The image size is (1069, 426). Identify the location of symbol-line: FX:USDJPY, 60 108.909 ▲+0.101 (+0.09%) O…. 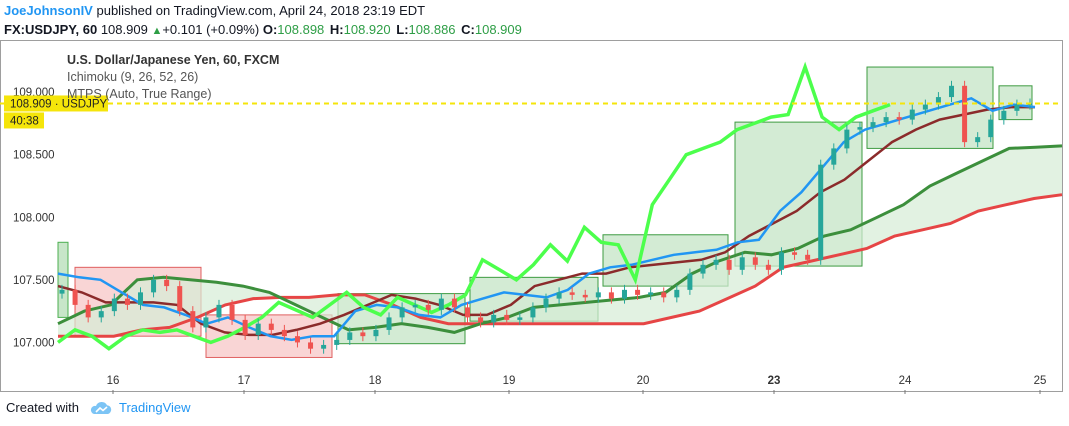
(264, 30).